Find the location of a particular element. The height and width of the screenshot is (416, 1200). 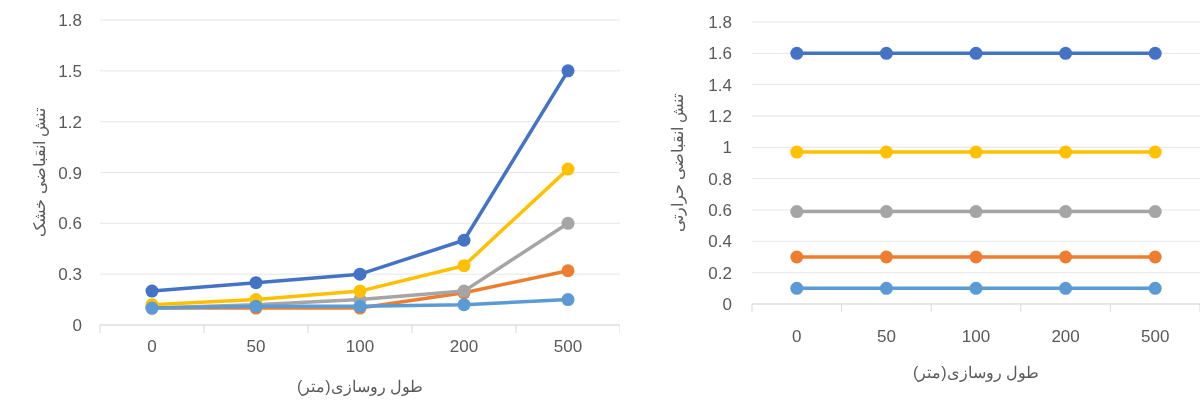

y-tick-label: 0.4 is located at coordinates (720, 242).